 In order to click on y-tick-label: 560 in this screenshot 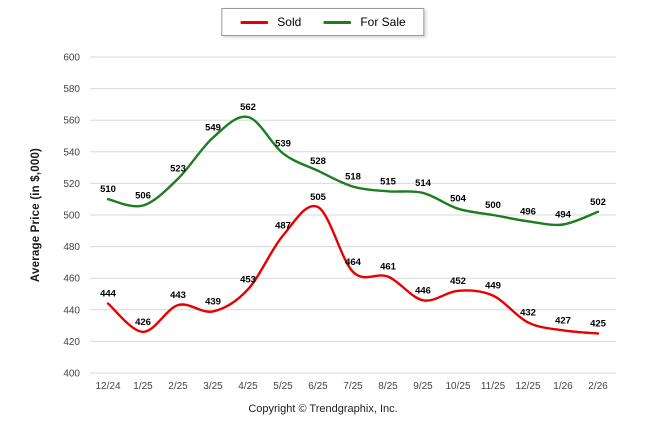, I will do `click(71, 121)`.